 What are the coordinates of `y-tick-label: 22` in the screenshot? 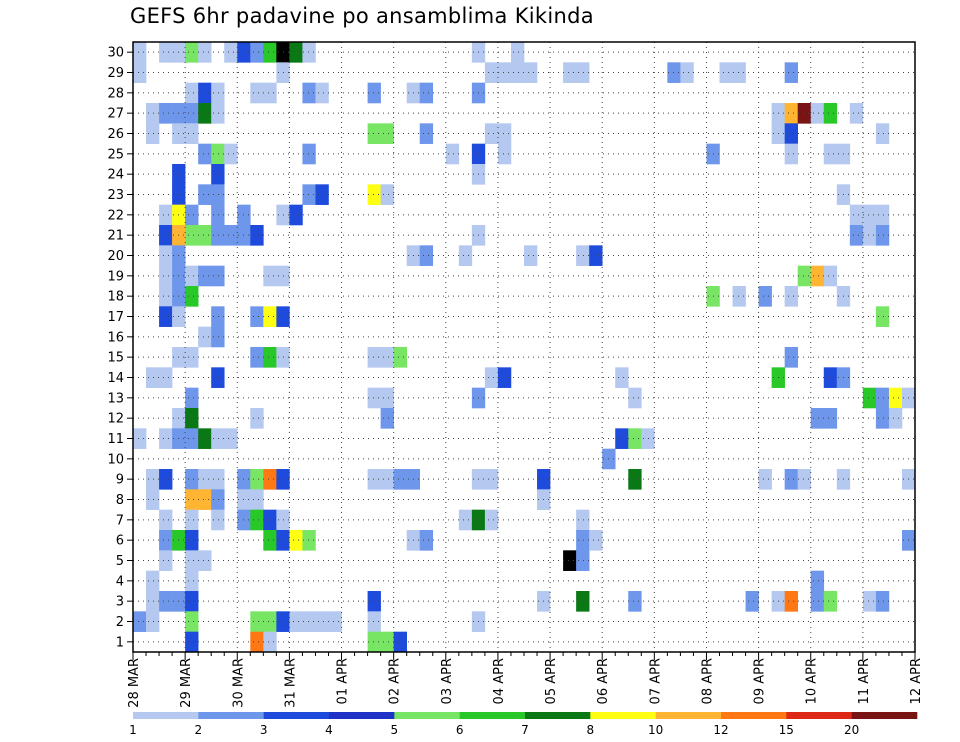 It's located at (115, 215).